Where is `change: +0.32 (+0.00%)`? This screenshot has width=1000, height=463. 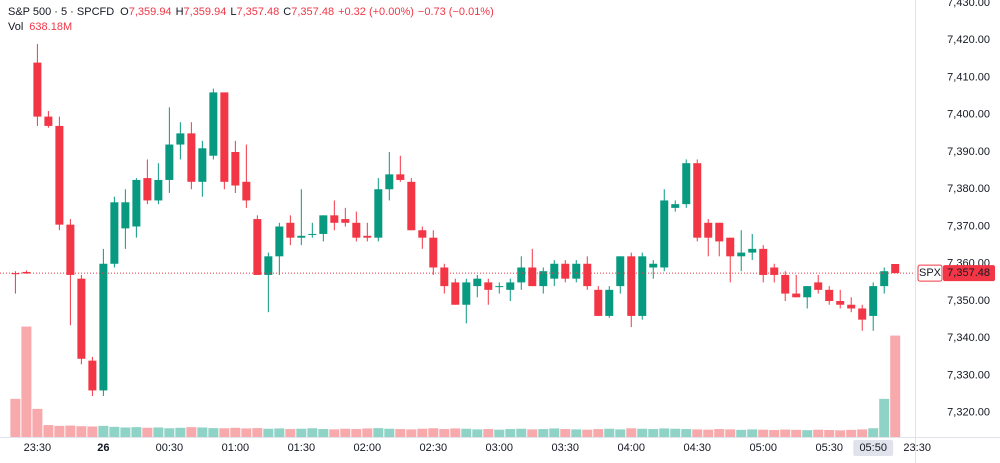
change: +0.32 (+0.00%) is located at coordinates (376, 12).